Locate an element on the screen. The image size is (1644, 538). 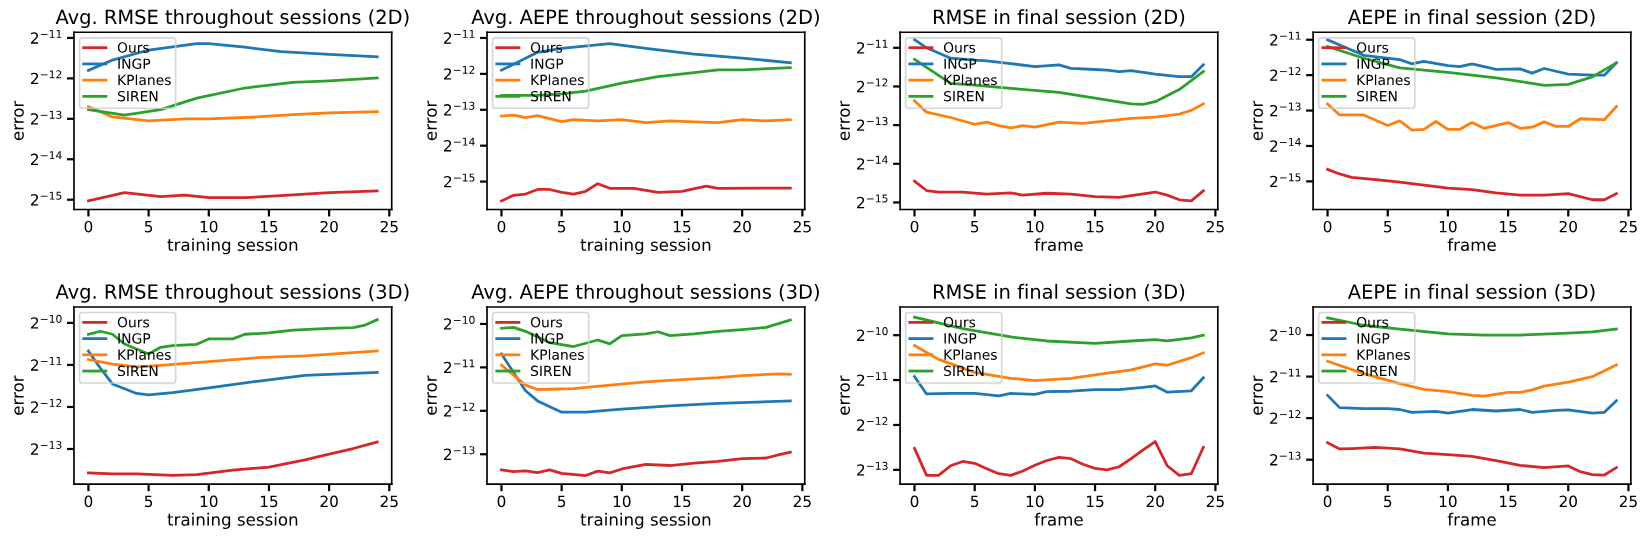
chart-title: Avg. RMSE throughout sessions (2D) is located at coordinates (232, 18).